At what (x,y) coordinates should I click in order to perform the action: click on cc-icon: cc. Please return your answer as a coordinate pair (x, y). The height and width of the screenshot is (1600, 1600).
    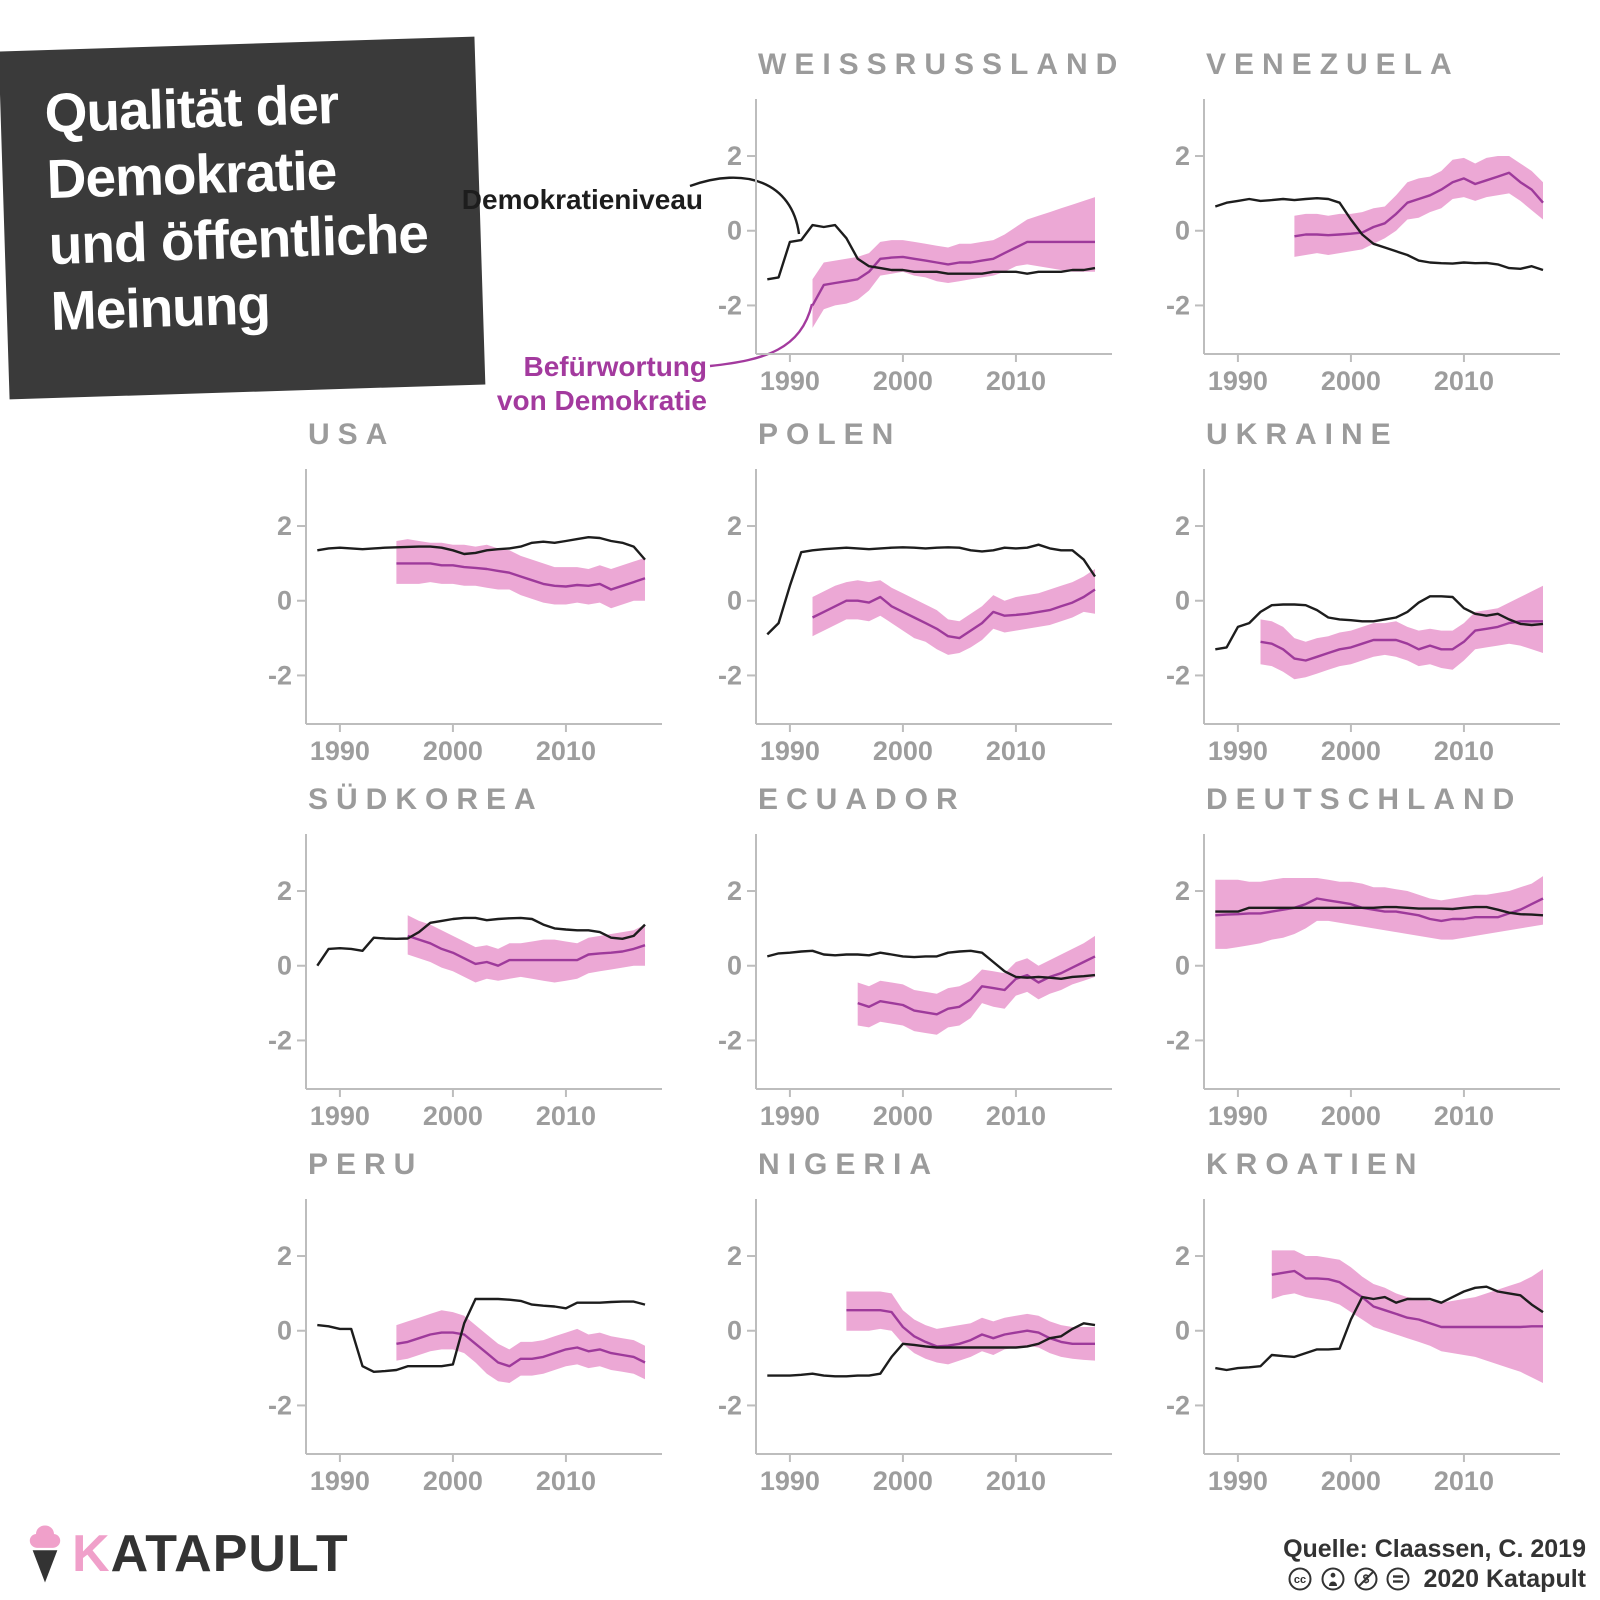
    Looking at the image, I should click on (1300, 1579).